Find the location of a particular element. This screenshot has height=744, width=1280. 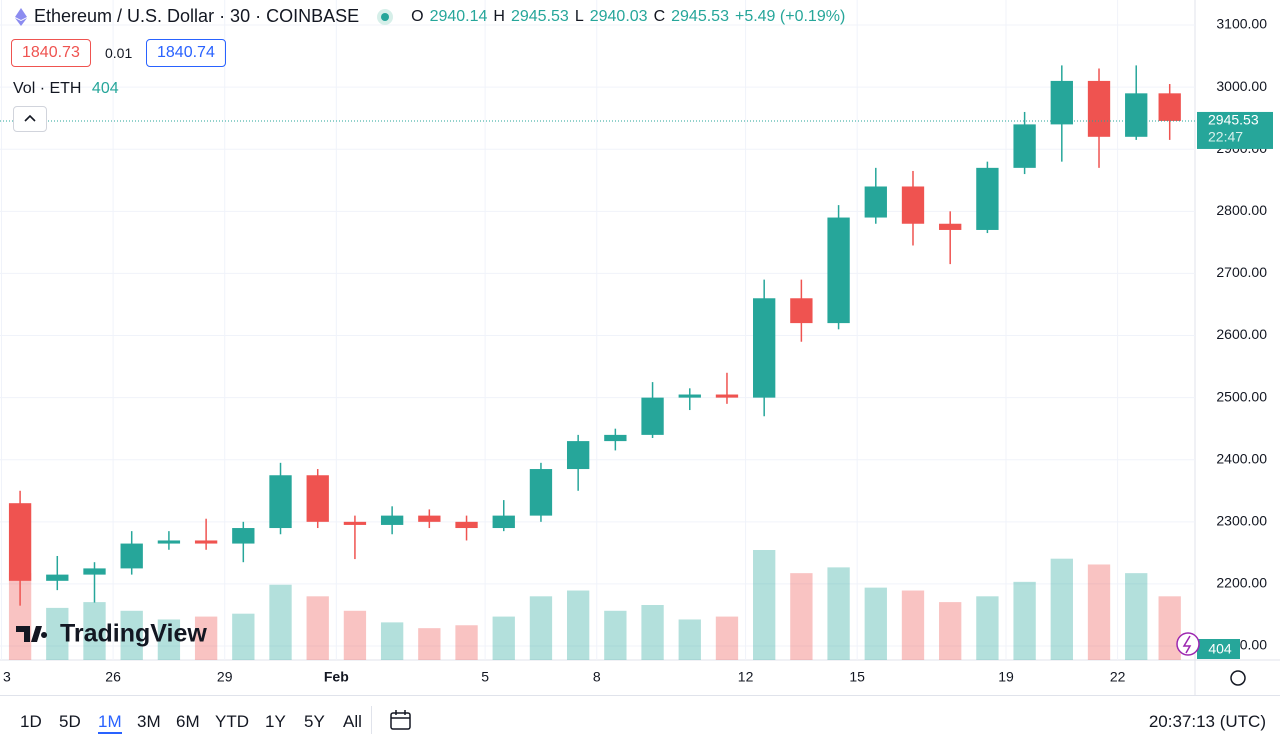

chevron is located at coordinates (30, 118).